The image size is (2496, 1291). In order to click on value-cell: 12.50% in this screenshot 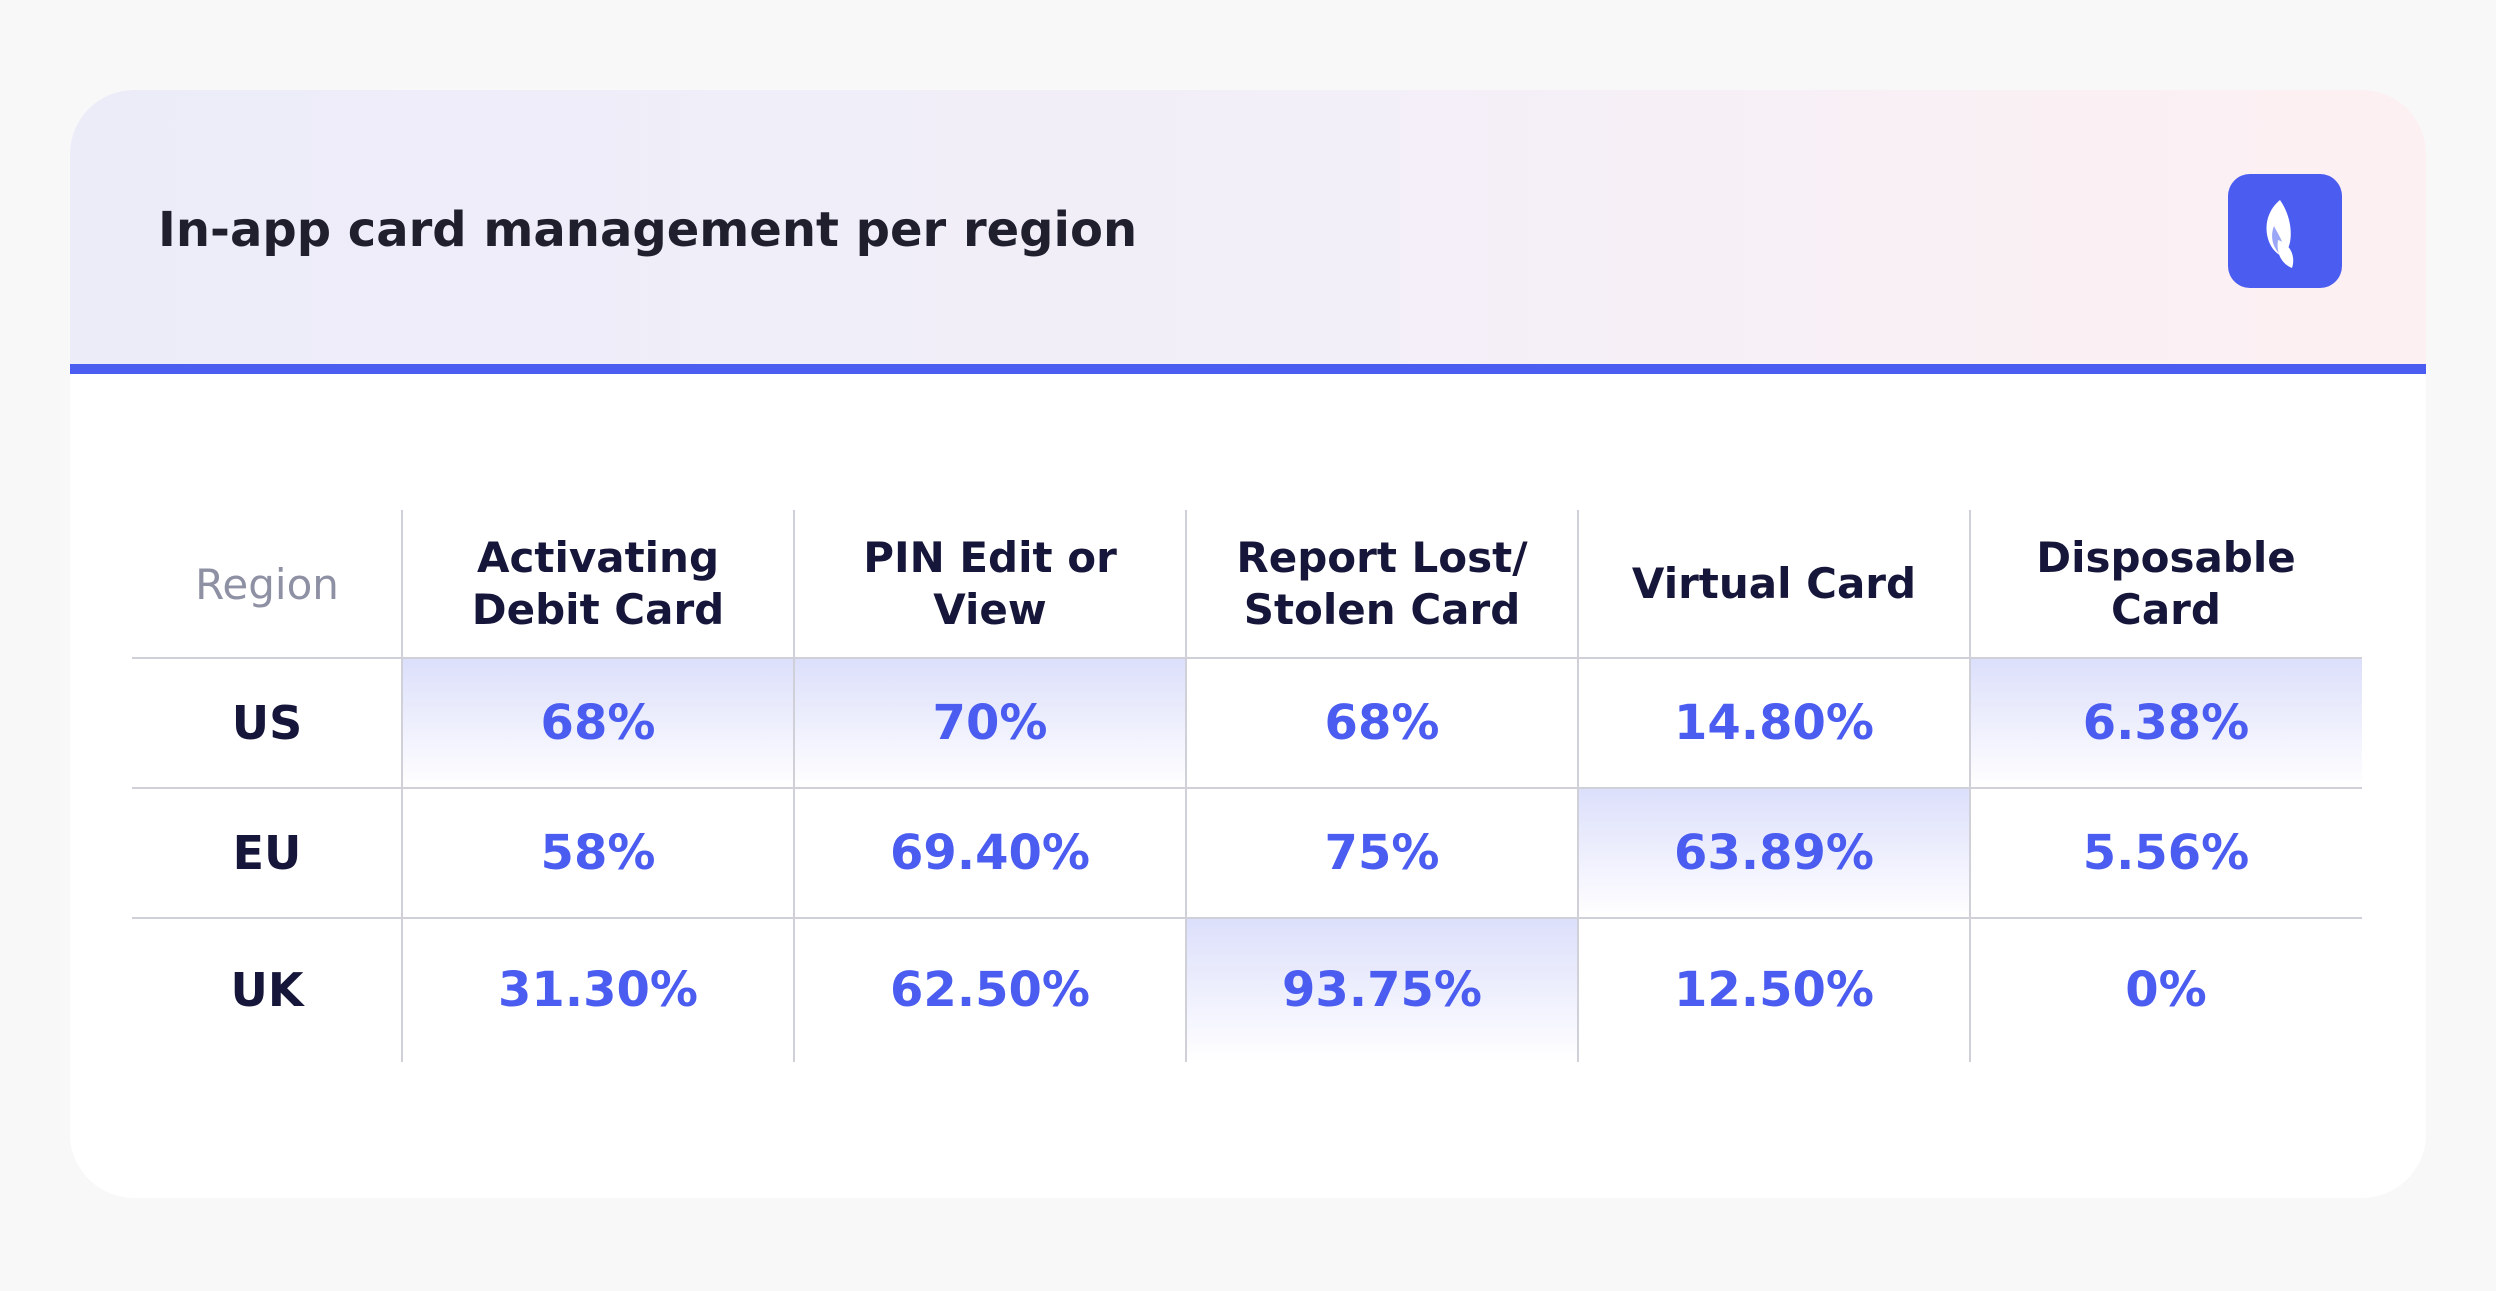, I will do `click(1774, 990)`.